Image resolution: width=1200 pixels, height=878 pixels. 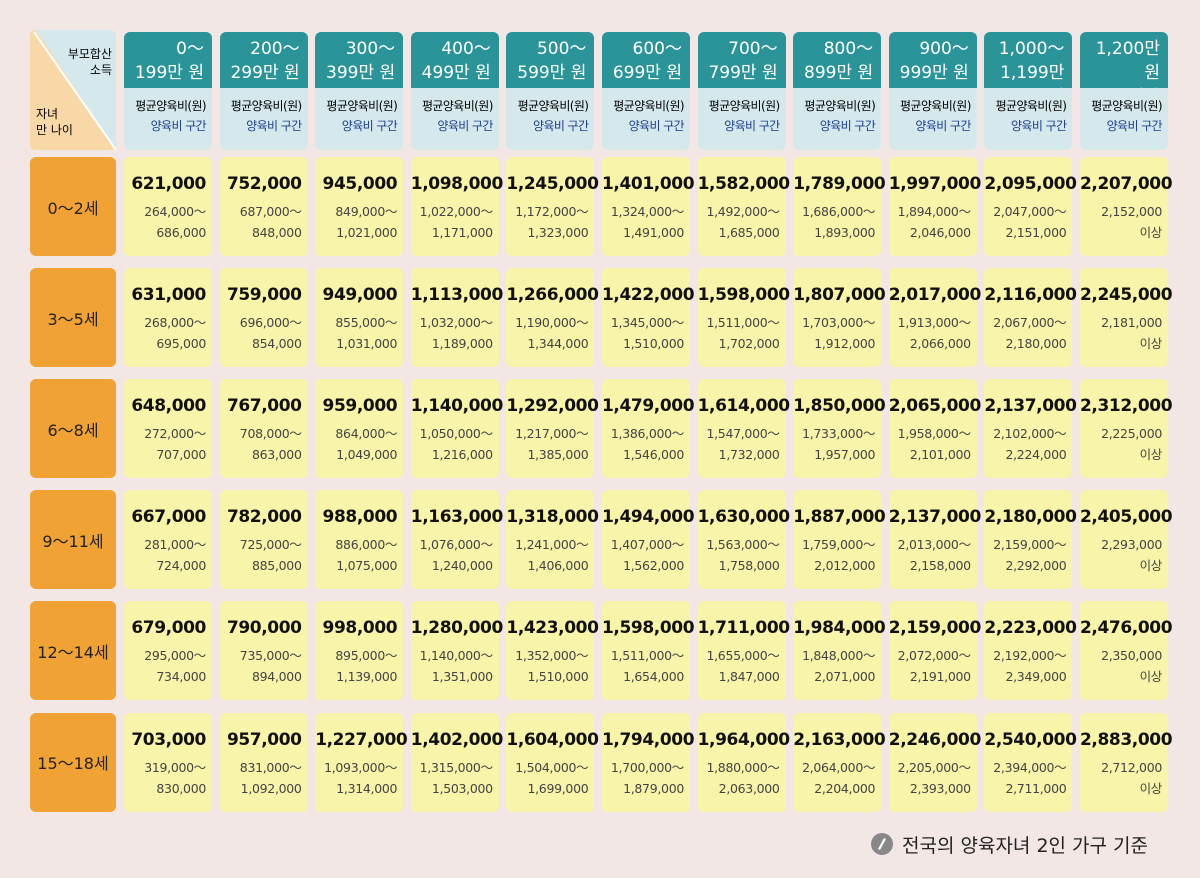 What do you see at coordinates (270, 767) in the screenshot?
I see `range-line: 831,000～` at bounding box center [270, 767].